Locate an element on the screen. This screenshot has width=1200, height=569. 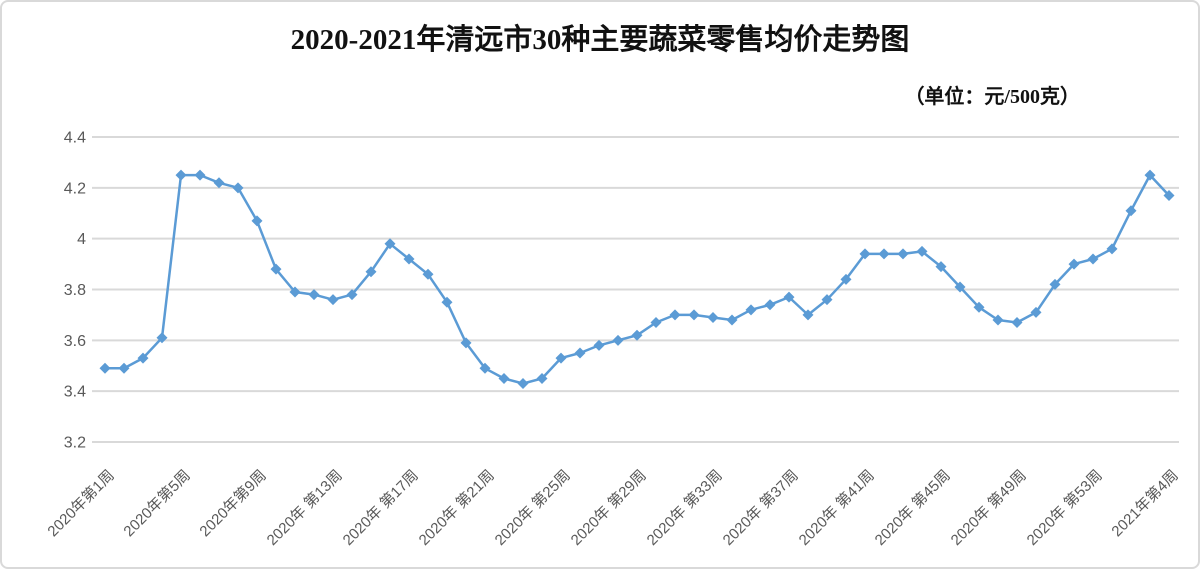
x-axis-tick-label: 2020年第1周 is located at coordinates (81, 503).